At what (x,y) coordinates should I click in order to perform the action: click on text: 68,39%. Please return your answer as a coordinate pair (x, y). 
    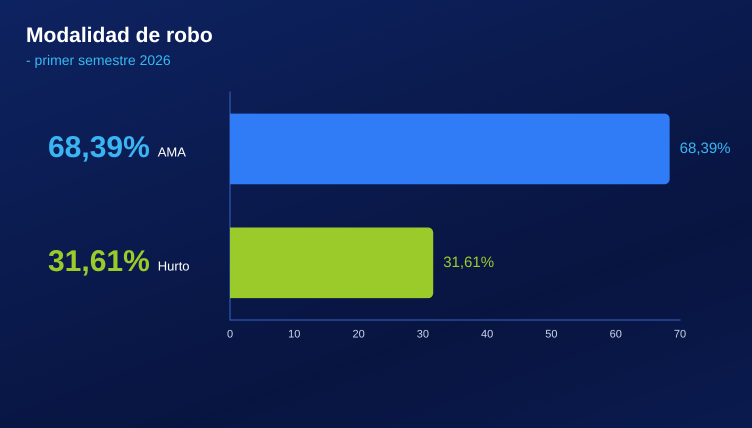
    Looking at the image, I should click on (705, 149).